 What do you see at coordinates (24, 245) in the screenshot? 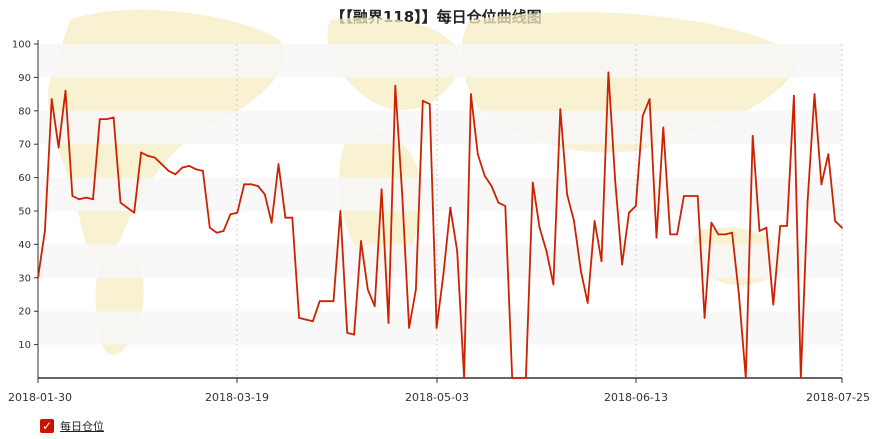
I see `y-tick-label: 40` at bounding box center [24, 245].